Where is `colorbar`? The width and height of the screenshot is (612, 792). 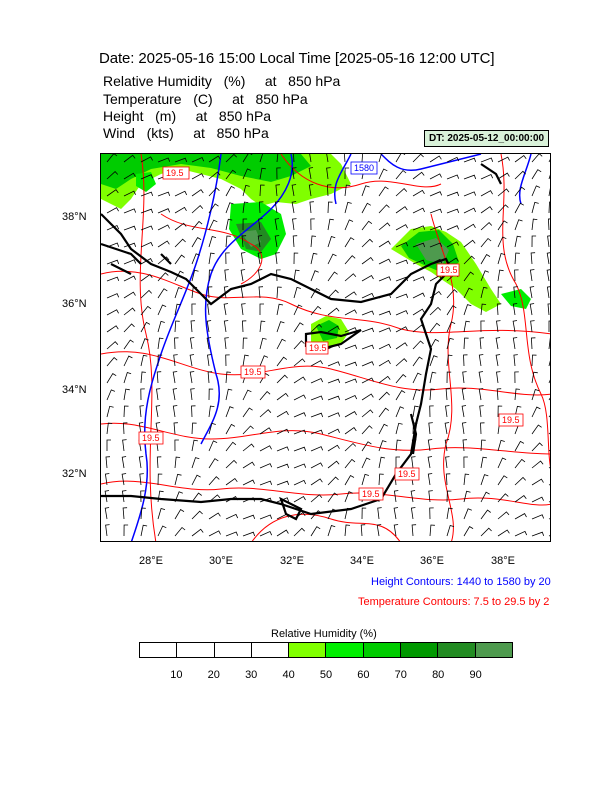
colorbar is located at coordinates (326, 650).